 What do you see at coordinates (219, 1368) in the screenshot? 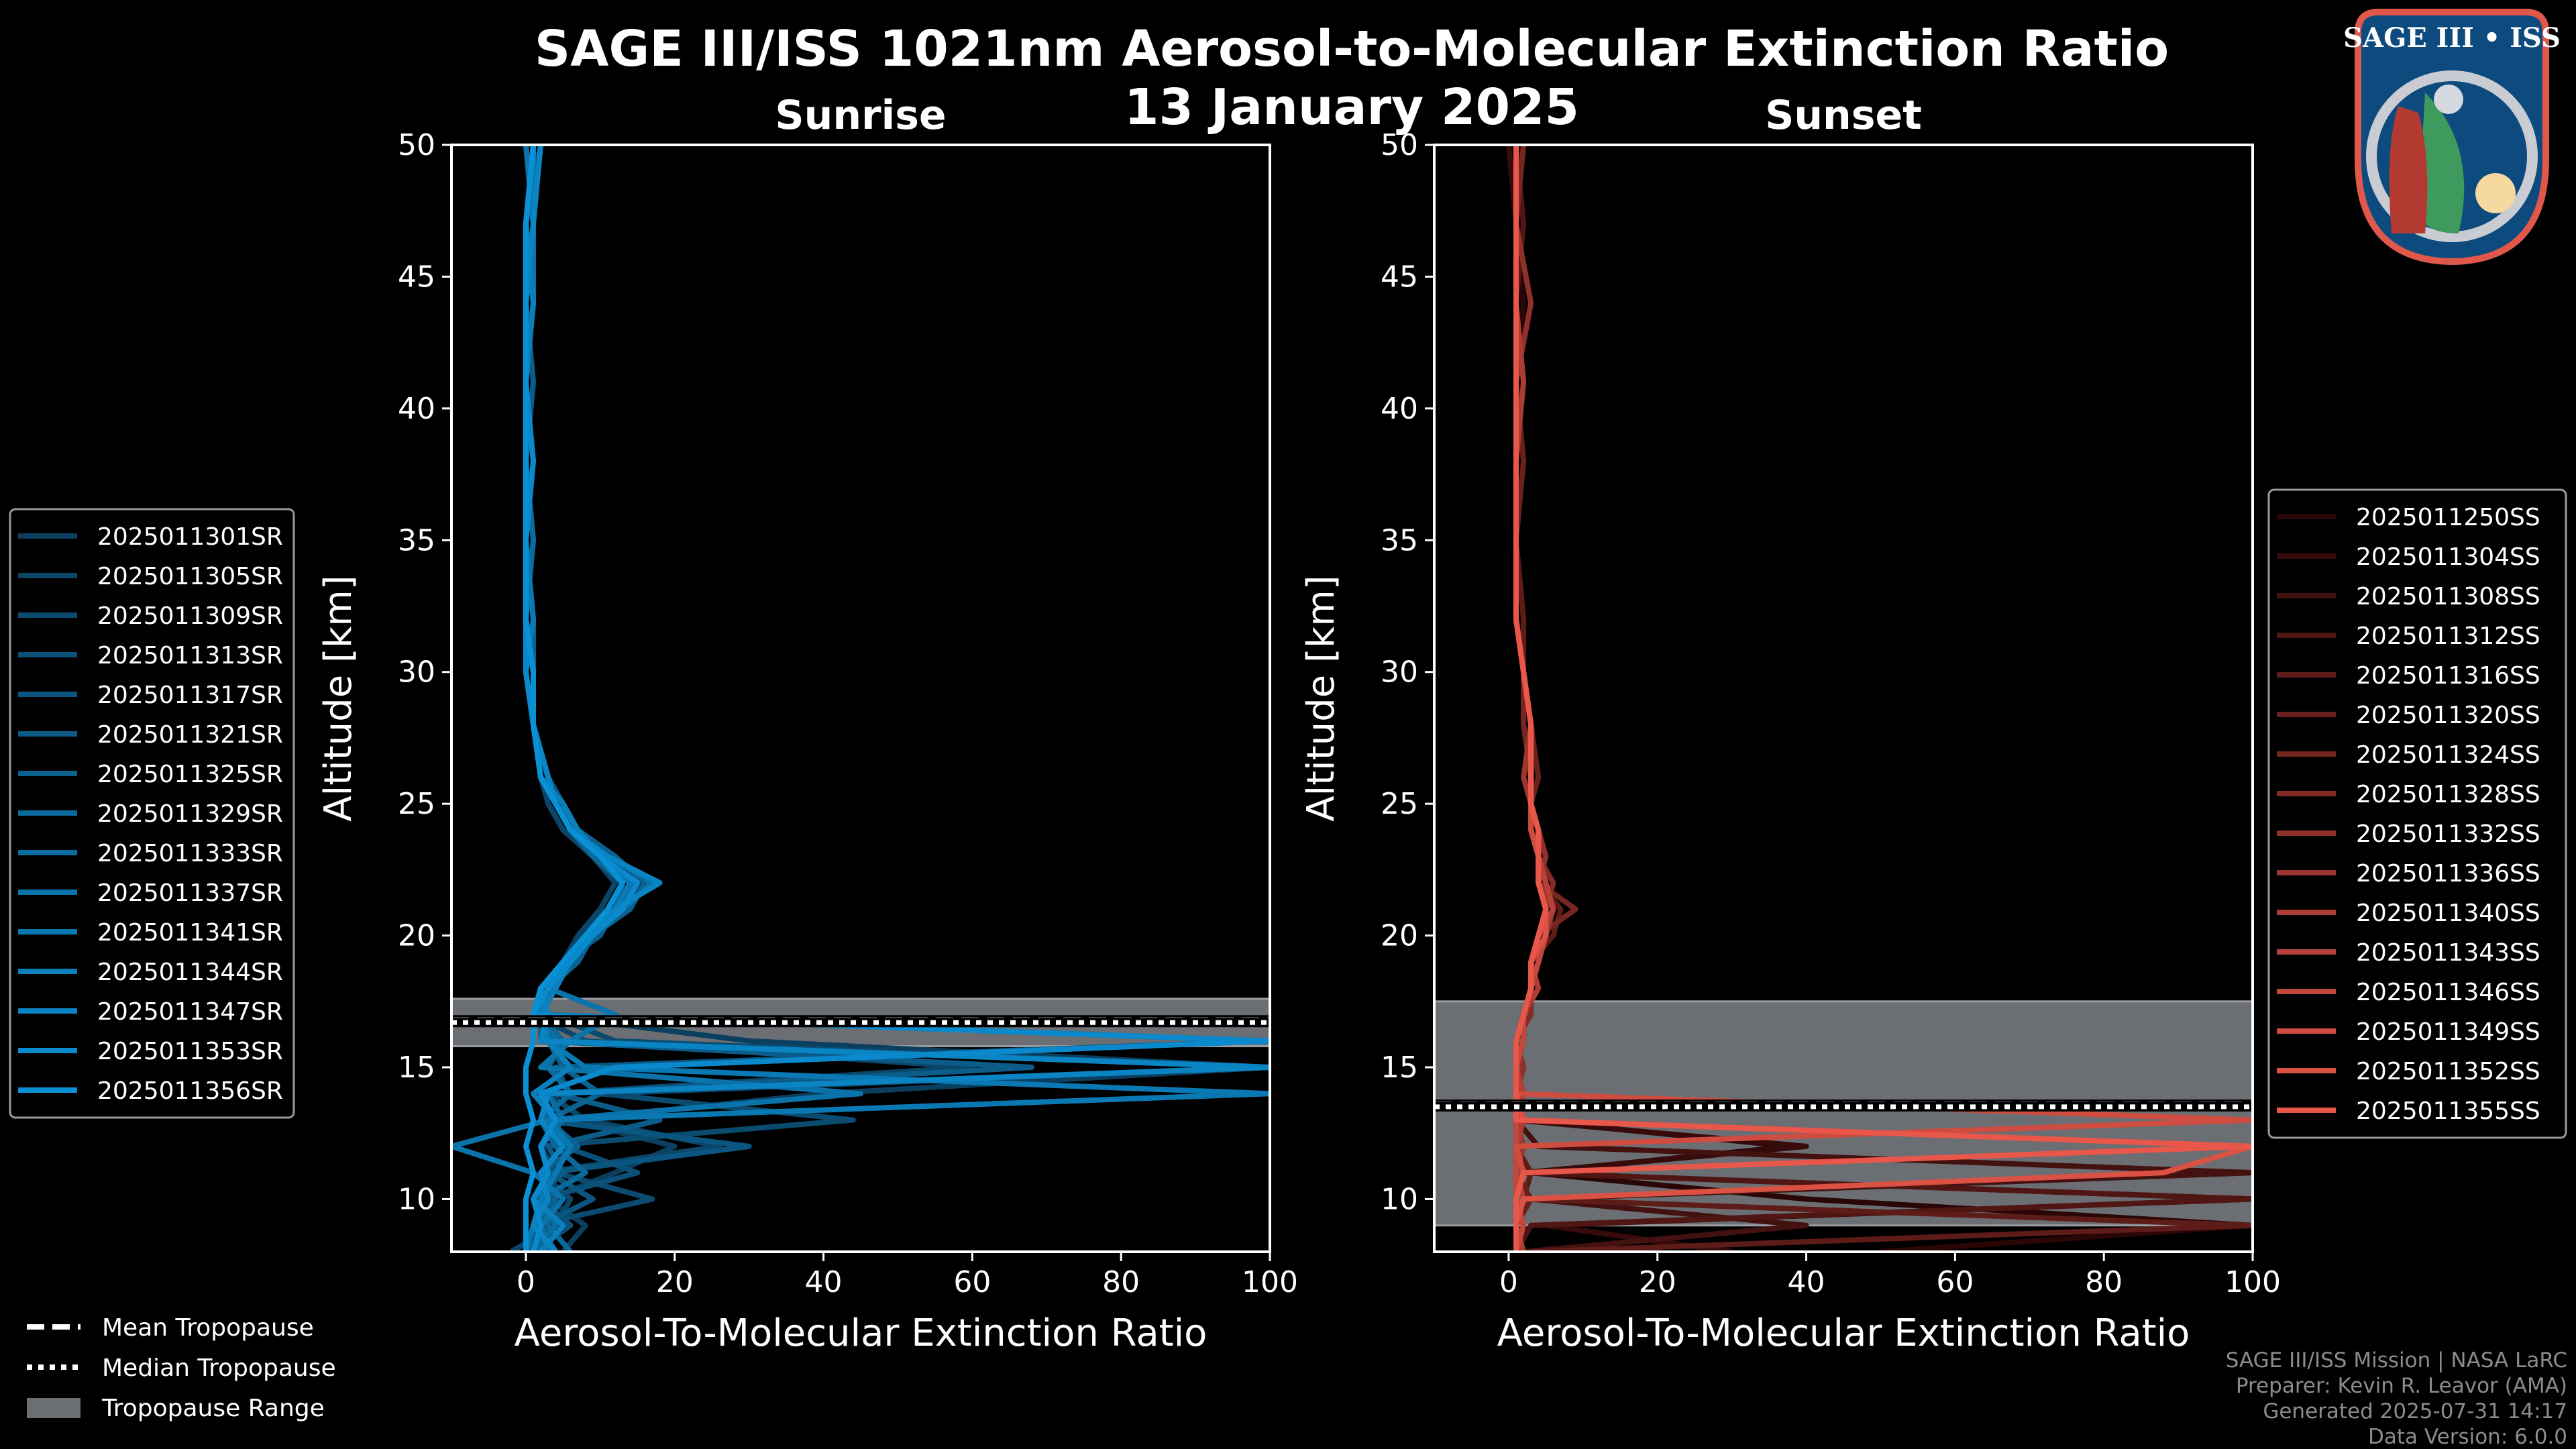
I see `legend-median-tropopause: Median Tropopause` at bounding box center [219, 1368].